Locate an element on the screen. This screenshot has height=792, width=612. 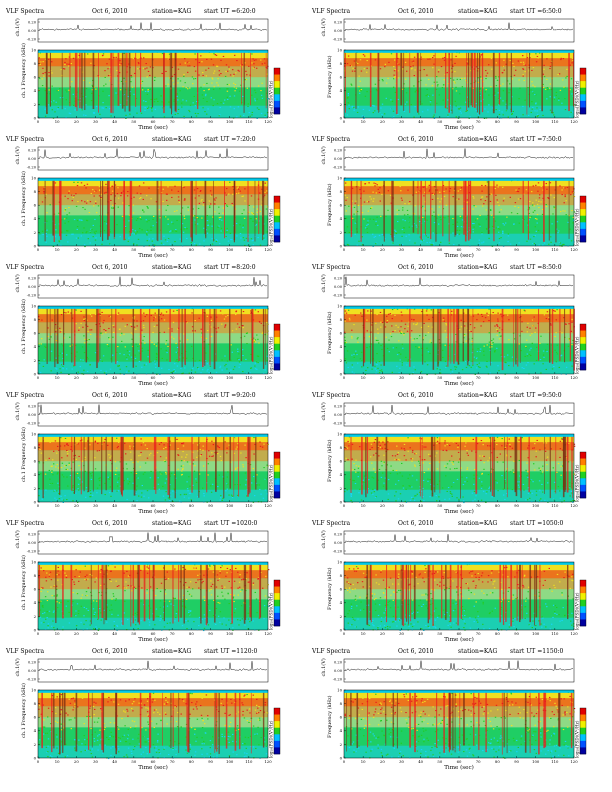
amp-tick-label: 0.20 is located at coordinates (32, 663).